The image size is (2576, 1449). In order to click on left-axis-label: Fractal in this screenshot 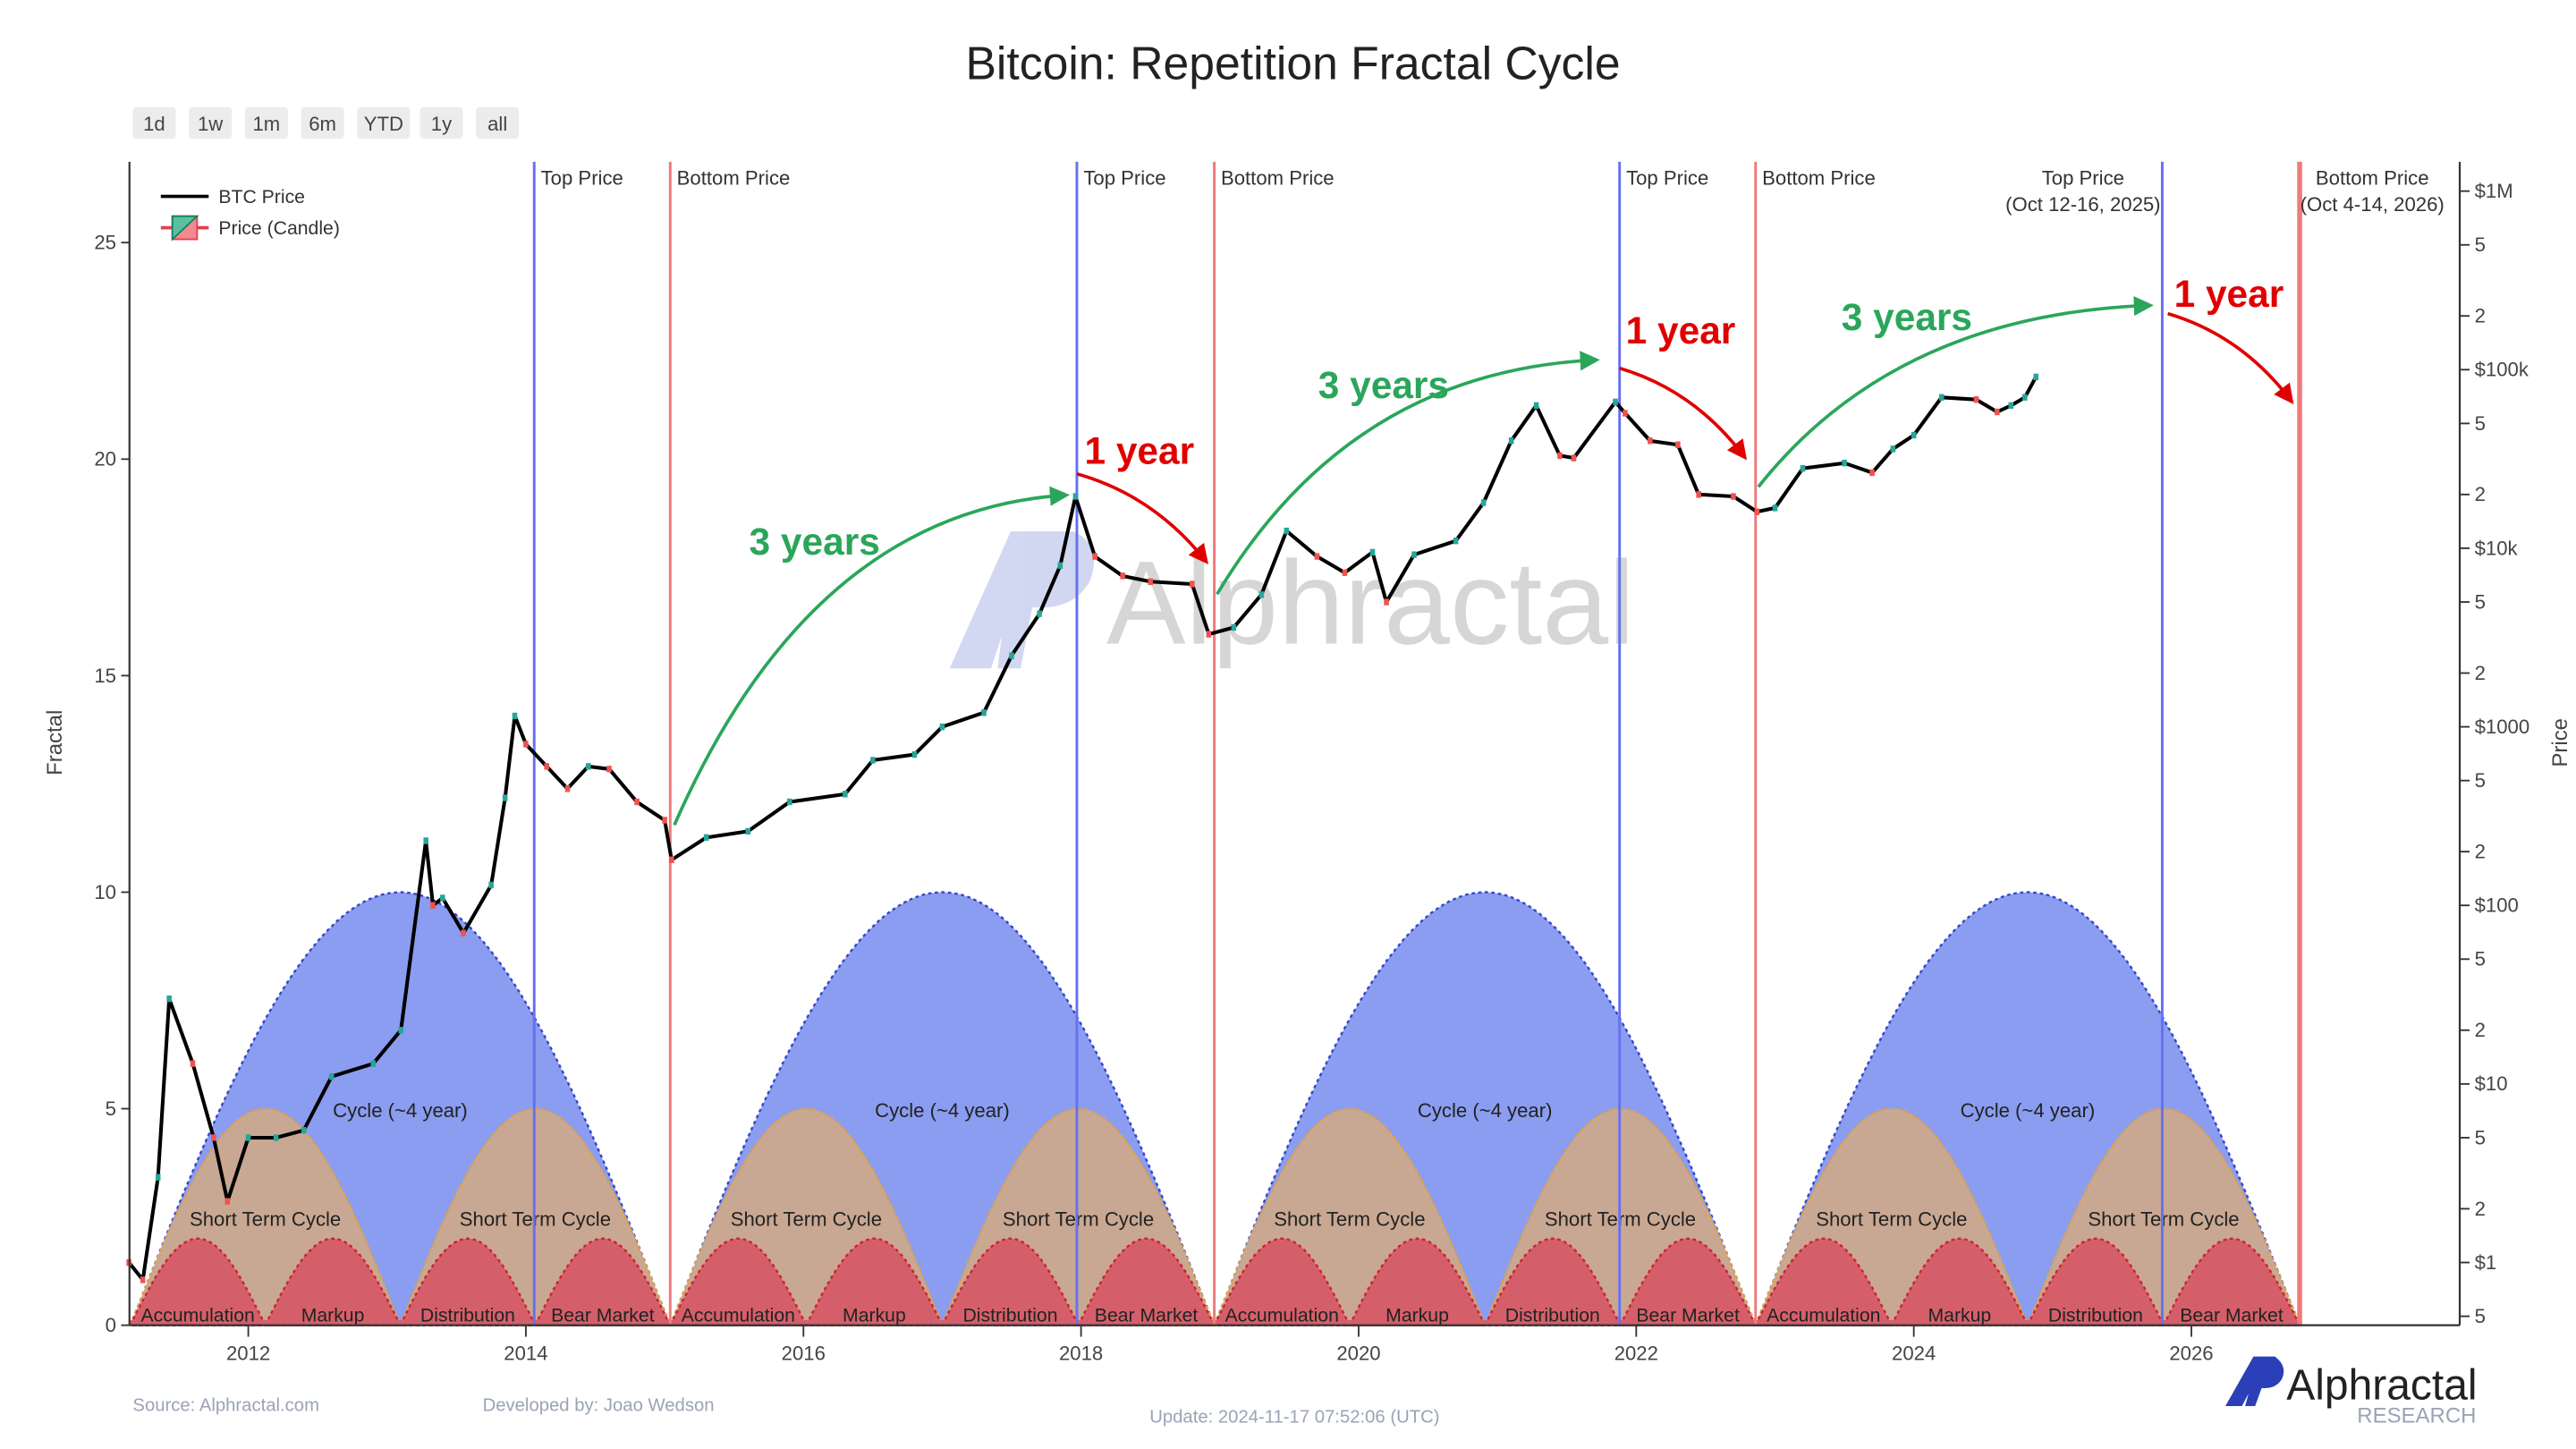, I will do `click(55, 742)`.